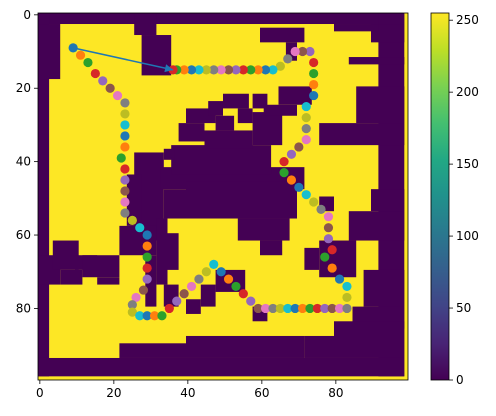 The height and width of the screenshot is (416, 496). Describe the element at coordinates (467, 164) in the screenshot. I see `colorbar-tick-label: 150` at that location.